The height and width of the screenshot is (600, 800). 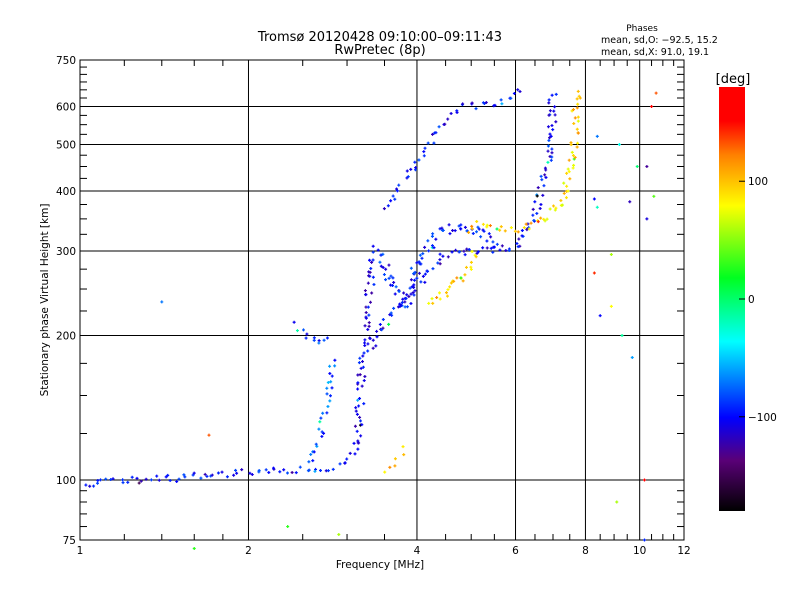 I want to click on y-tick-label: 100, so click(x=66, y=481).